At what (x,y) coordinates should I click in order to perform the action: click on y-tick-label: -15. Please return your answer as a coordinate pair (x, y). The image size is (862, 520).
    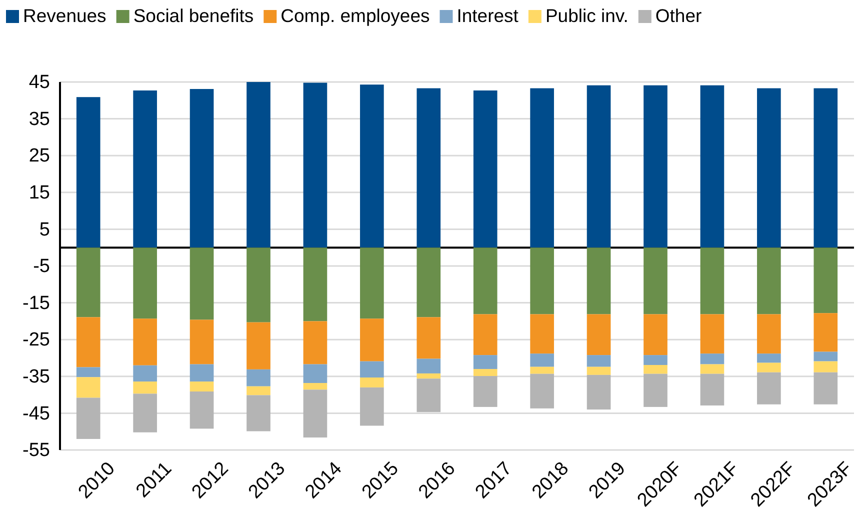
    Looking at the image, I should click on (36, 303).